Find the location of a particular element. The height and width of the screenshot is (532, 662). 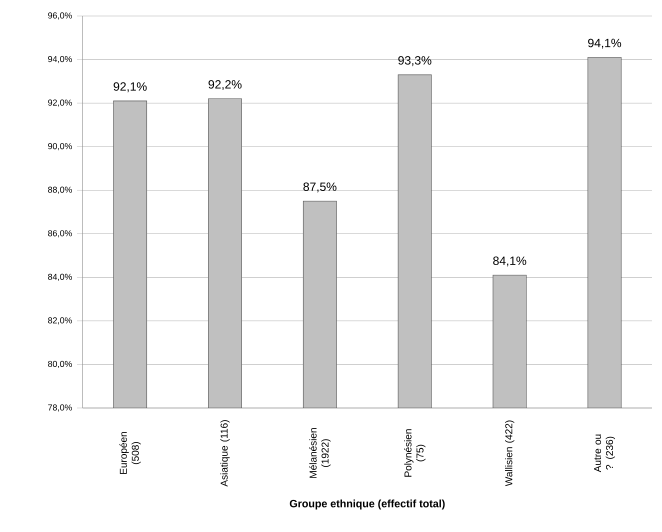

data-label: 94,1% is located at coordinates (605, 43).